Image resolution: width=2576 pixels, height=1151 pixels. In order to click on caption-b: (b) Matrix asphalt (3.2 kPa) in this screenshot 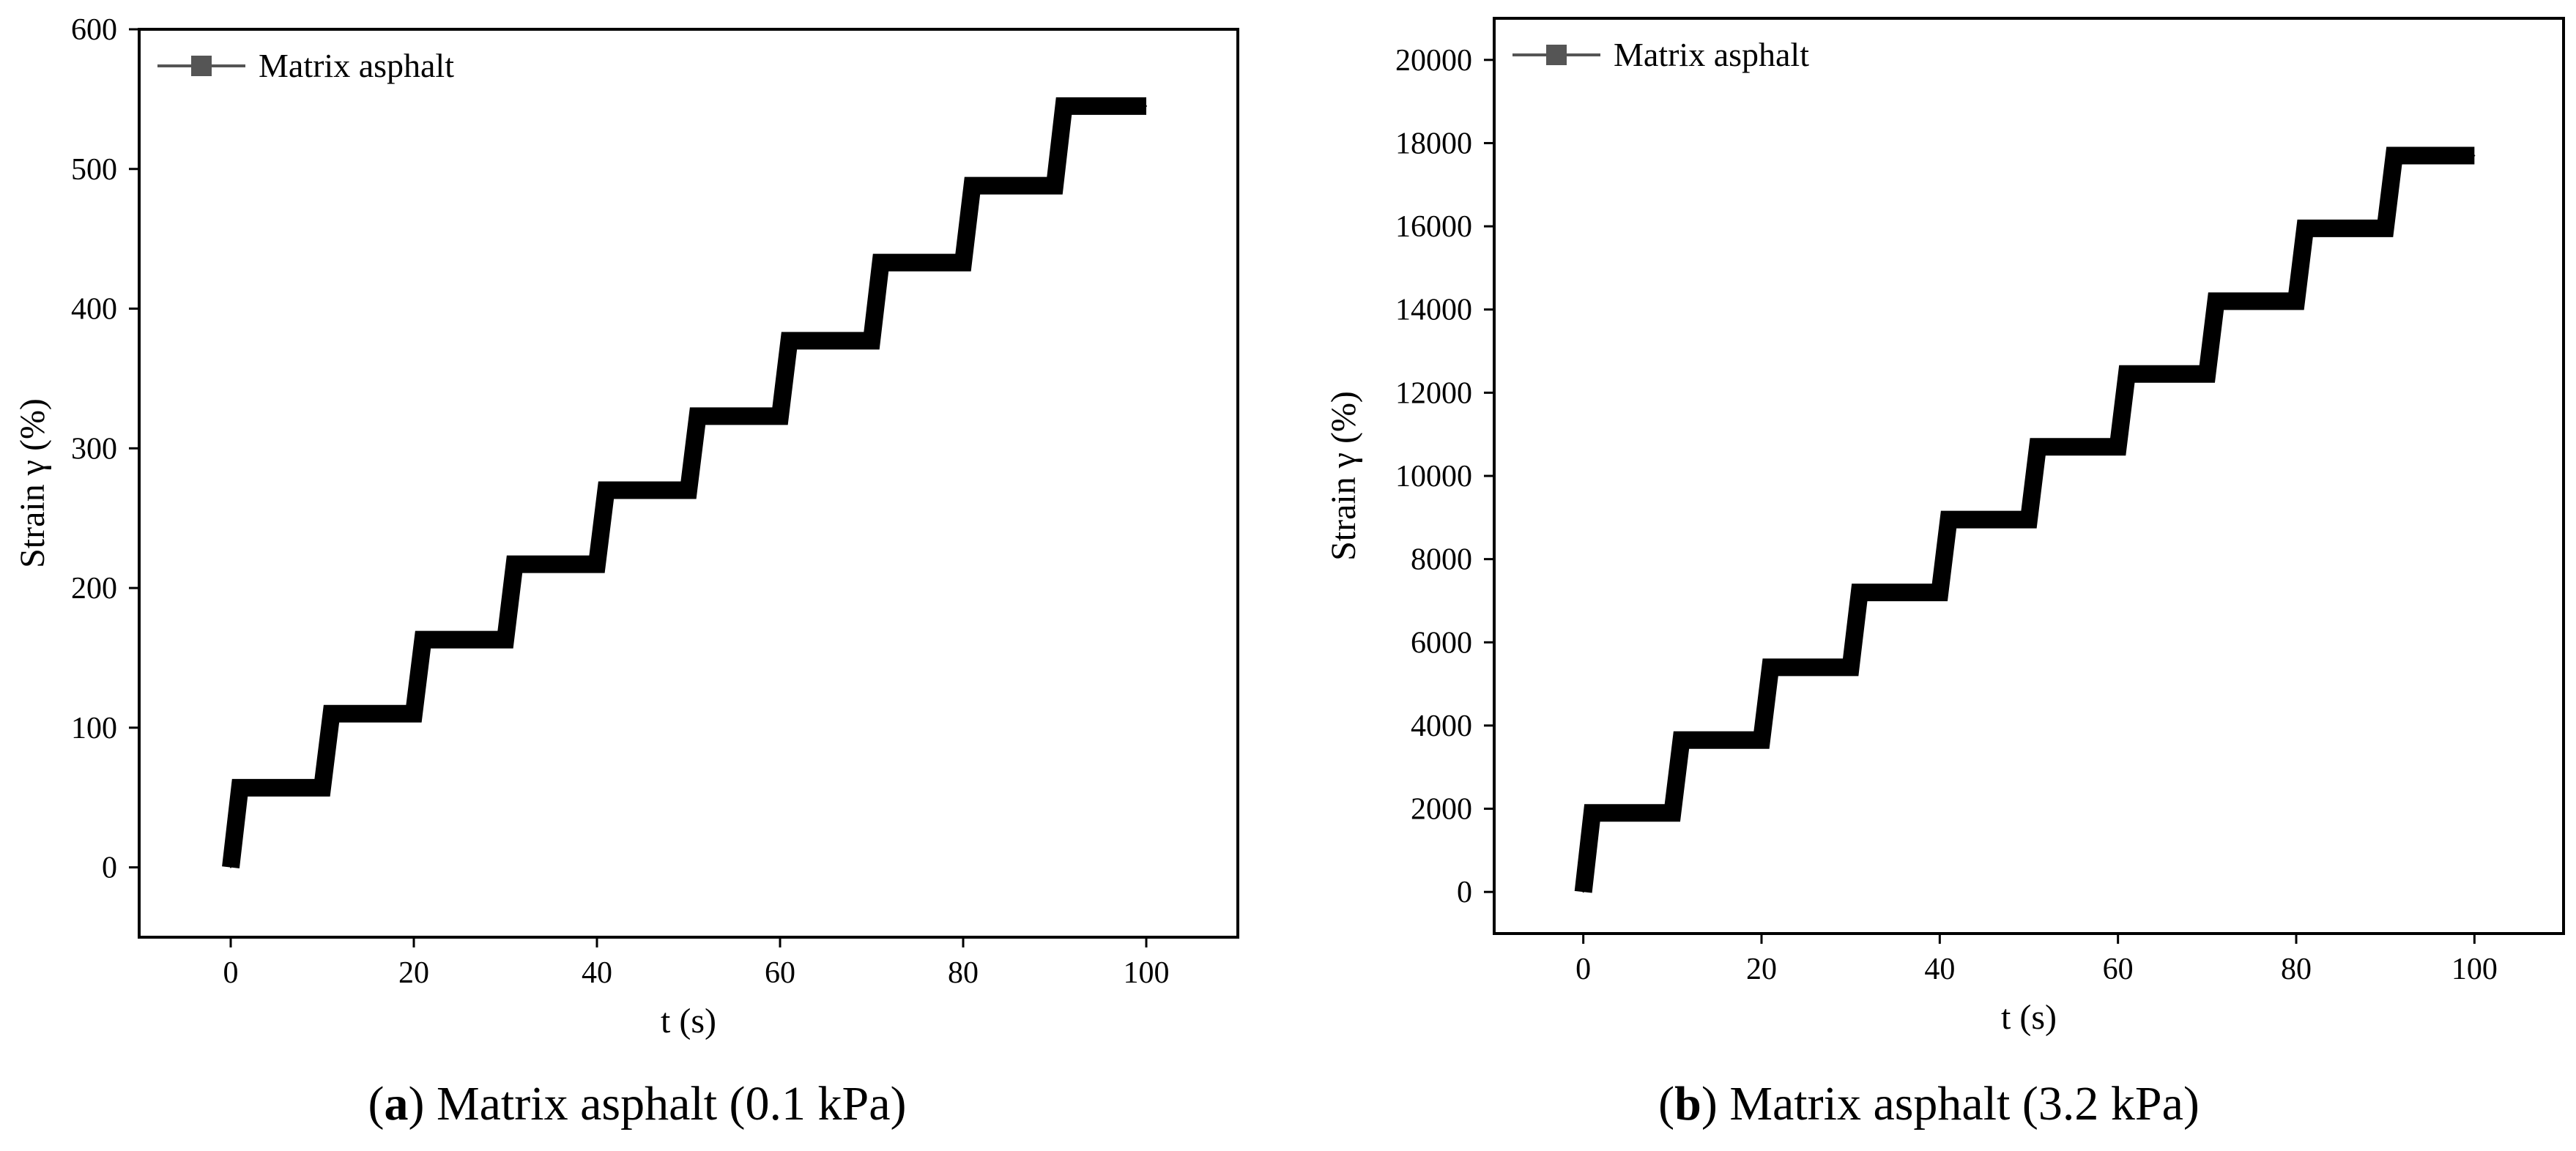, I will do `click(1929, 1104)`.